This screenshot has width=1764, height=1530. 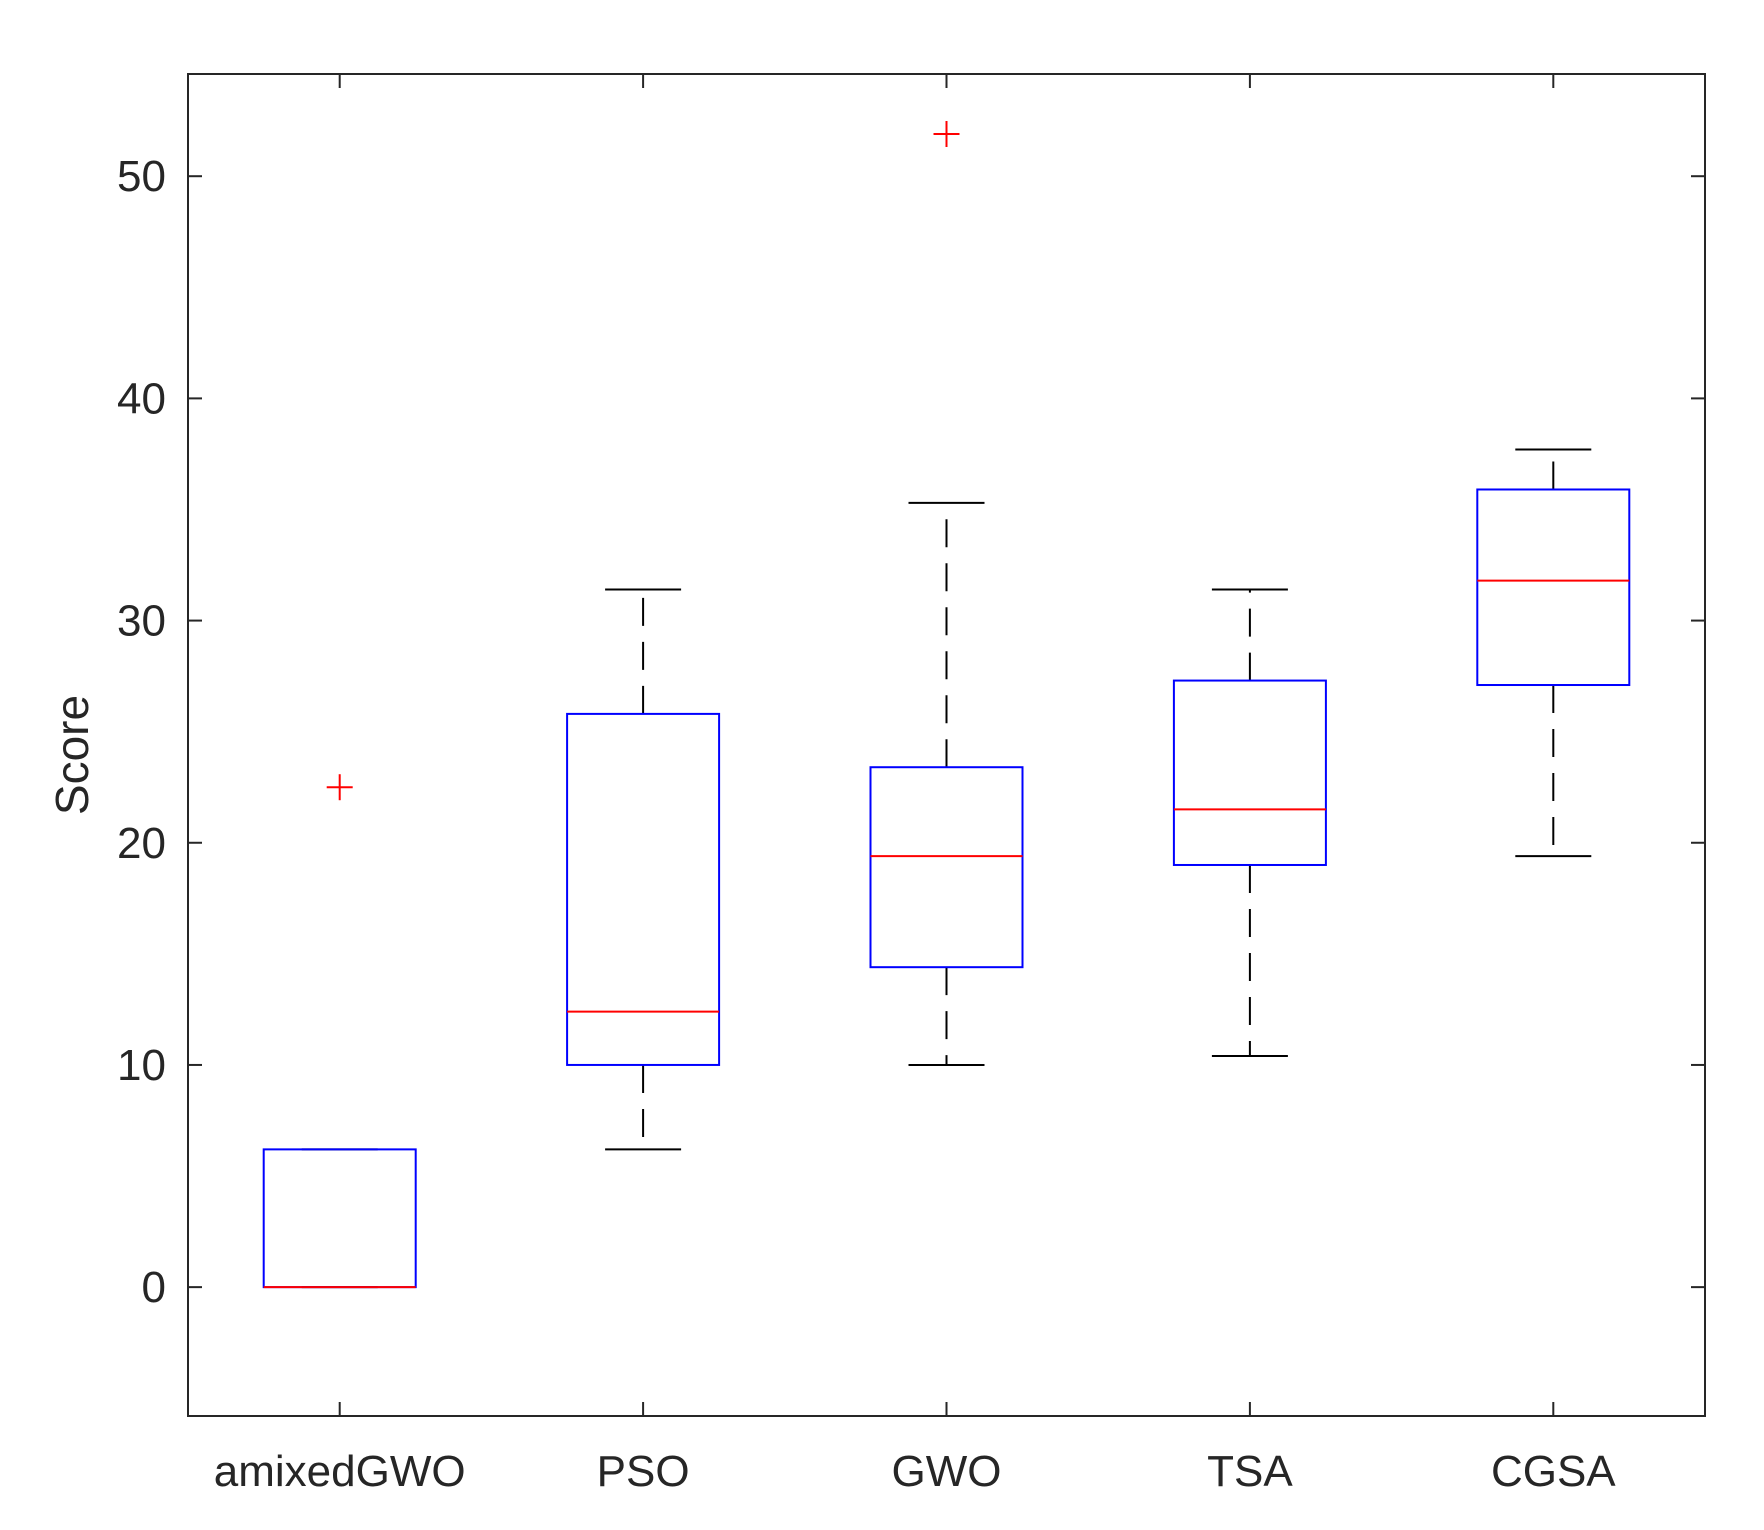 I want to click on y-tick-label: 10, so click(x=141, y=1065).